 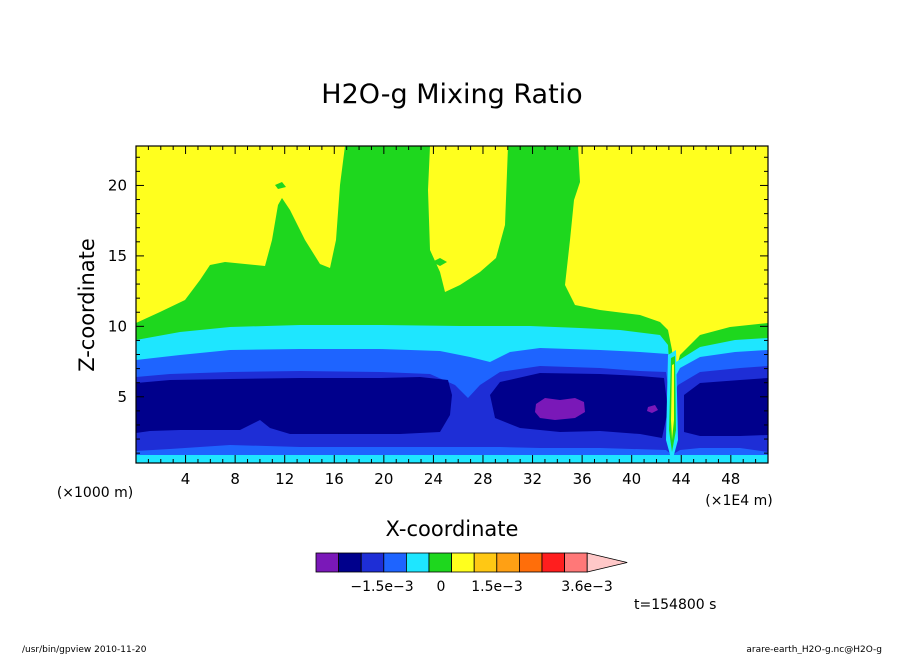 I want to click on colorbar-label: 0, so click(x=441, y=587).